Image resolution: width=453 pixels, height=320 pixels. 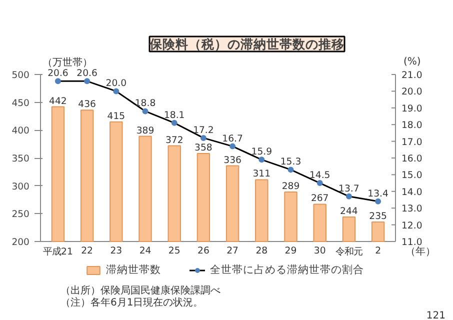 I want to click on data-label: 18.8, so click(x=145, y=104).